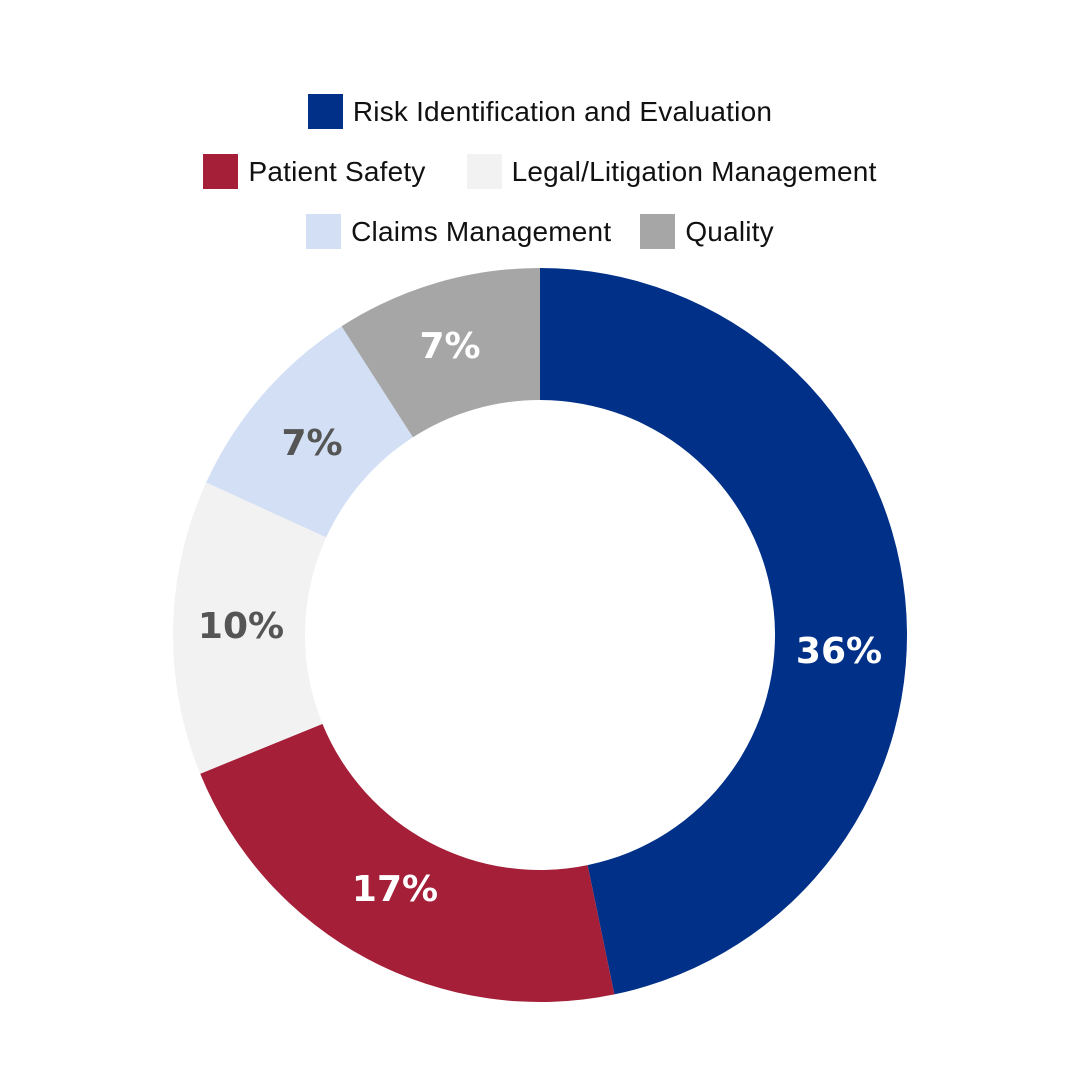 This screenshot has width=1080, height=1080. Describe the element at coordinates (337, 171) in the screenshot. I see `legend-label: Patient Safety` at that location.